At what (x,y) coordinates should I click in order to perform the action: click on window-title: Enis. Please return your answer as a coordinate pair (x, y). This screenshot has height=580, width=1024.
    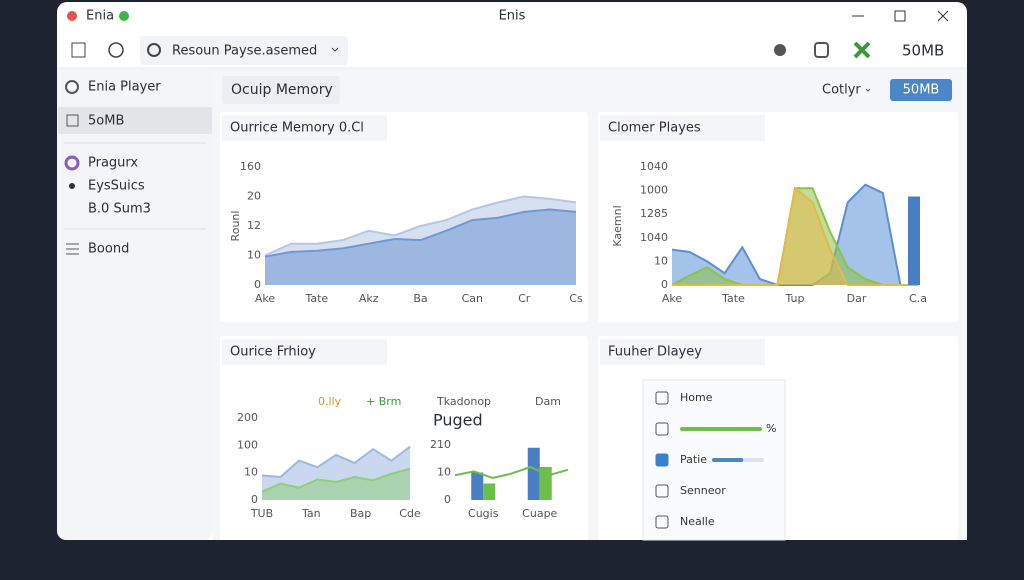
    Looking at the image, I should click on (512, 16).